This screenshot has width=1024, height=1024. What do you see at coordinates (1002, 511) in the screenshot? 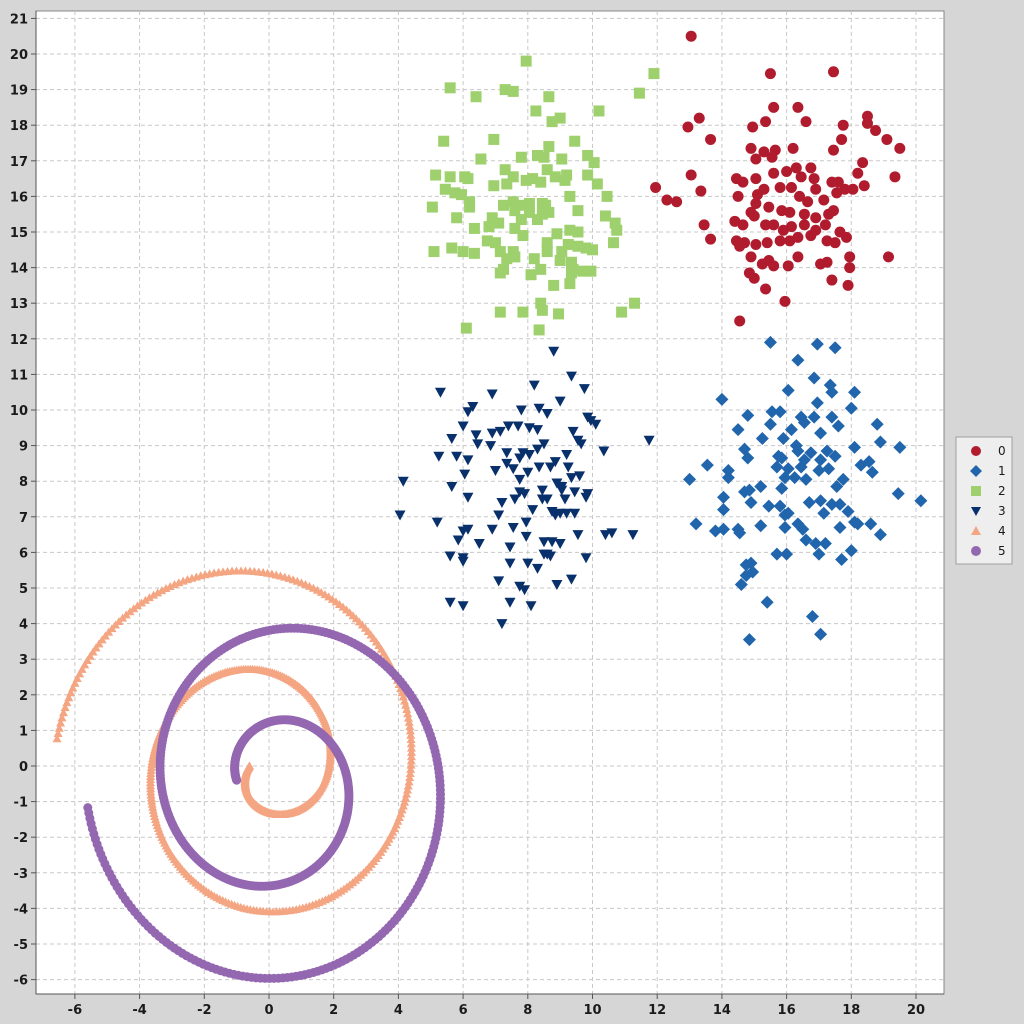
I see `legend-label: 3` at bounding box center [1002, 511].